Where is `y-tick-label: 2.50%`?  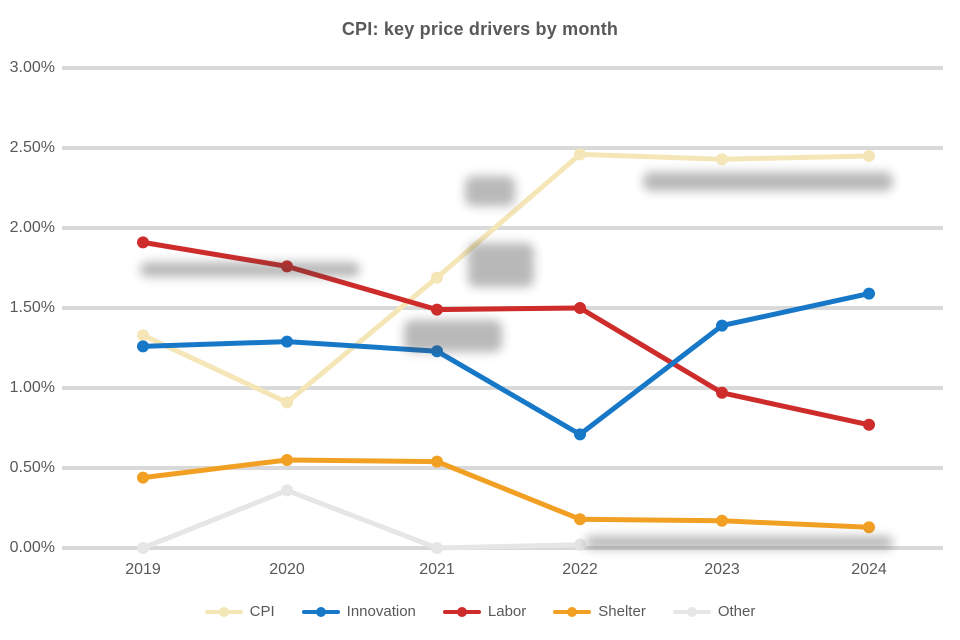 y-tick-label: 2.50% is located at coordinates (32, 147).